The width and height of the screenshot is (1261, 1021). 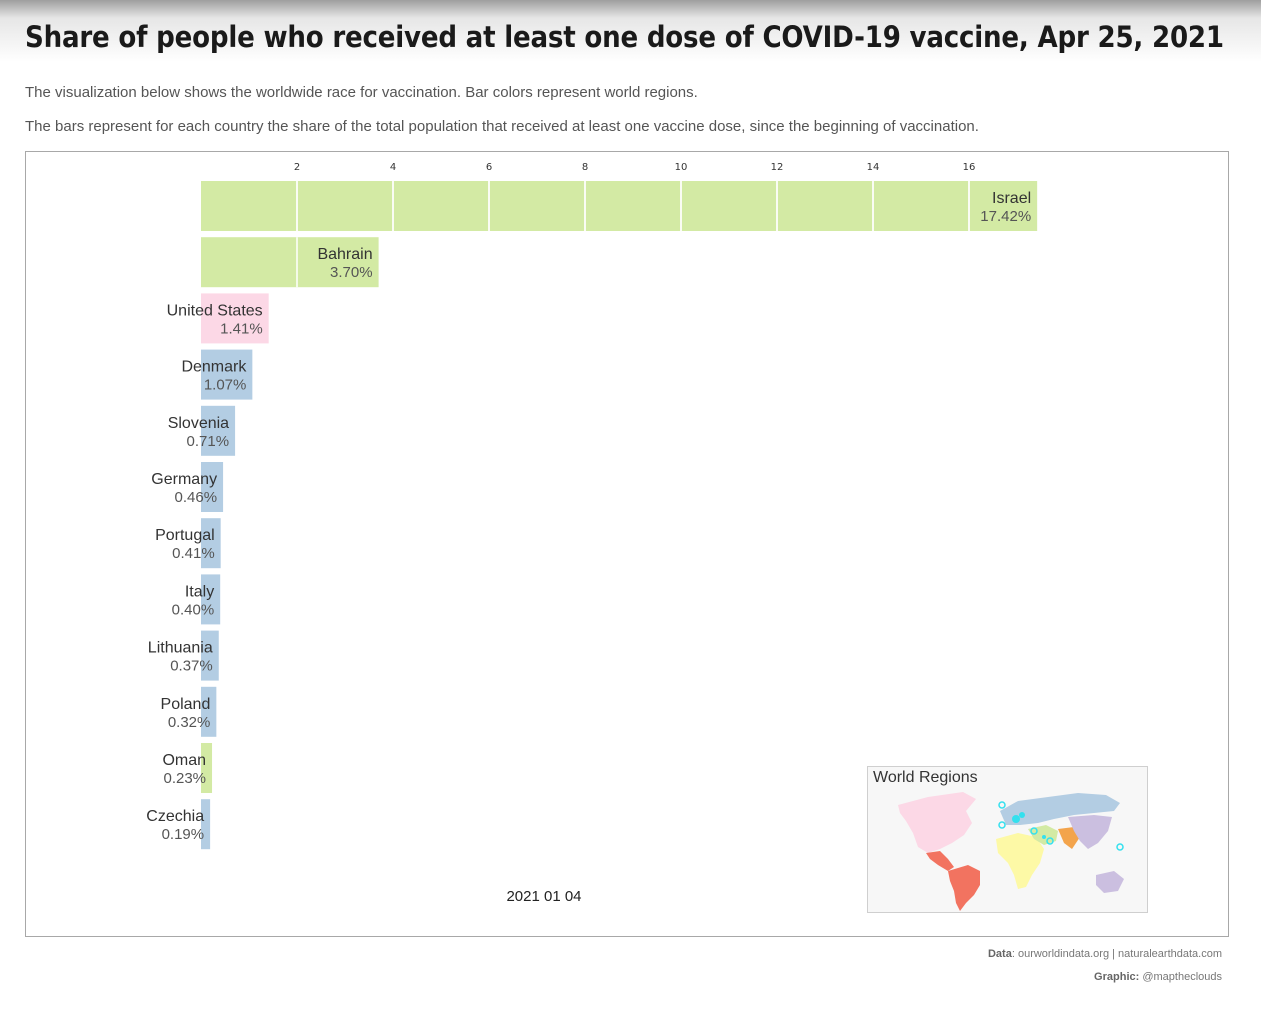 I want to click on value-label: 0.40%, so click(x=193, y=609).